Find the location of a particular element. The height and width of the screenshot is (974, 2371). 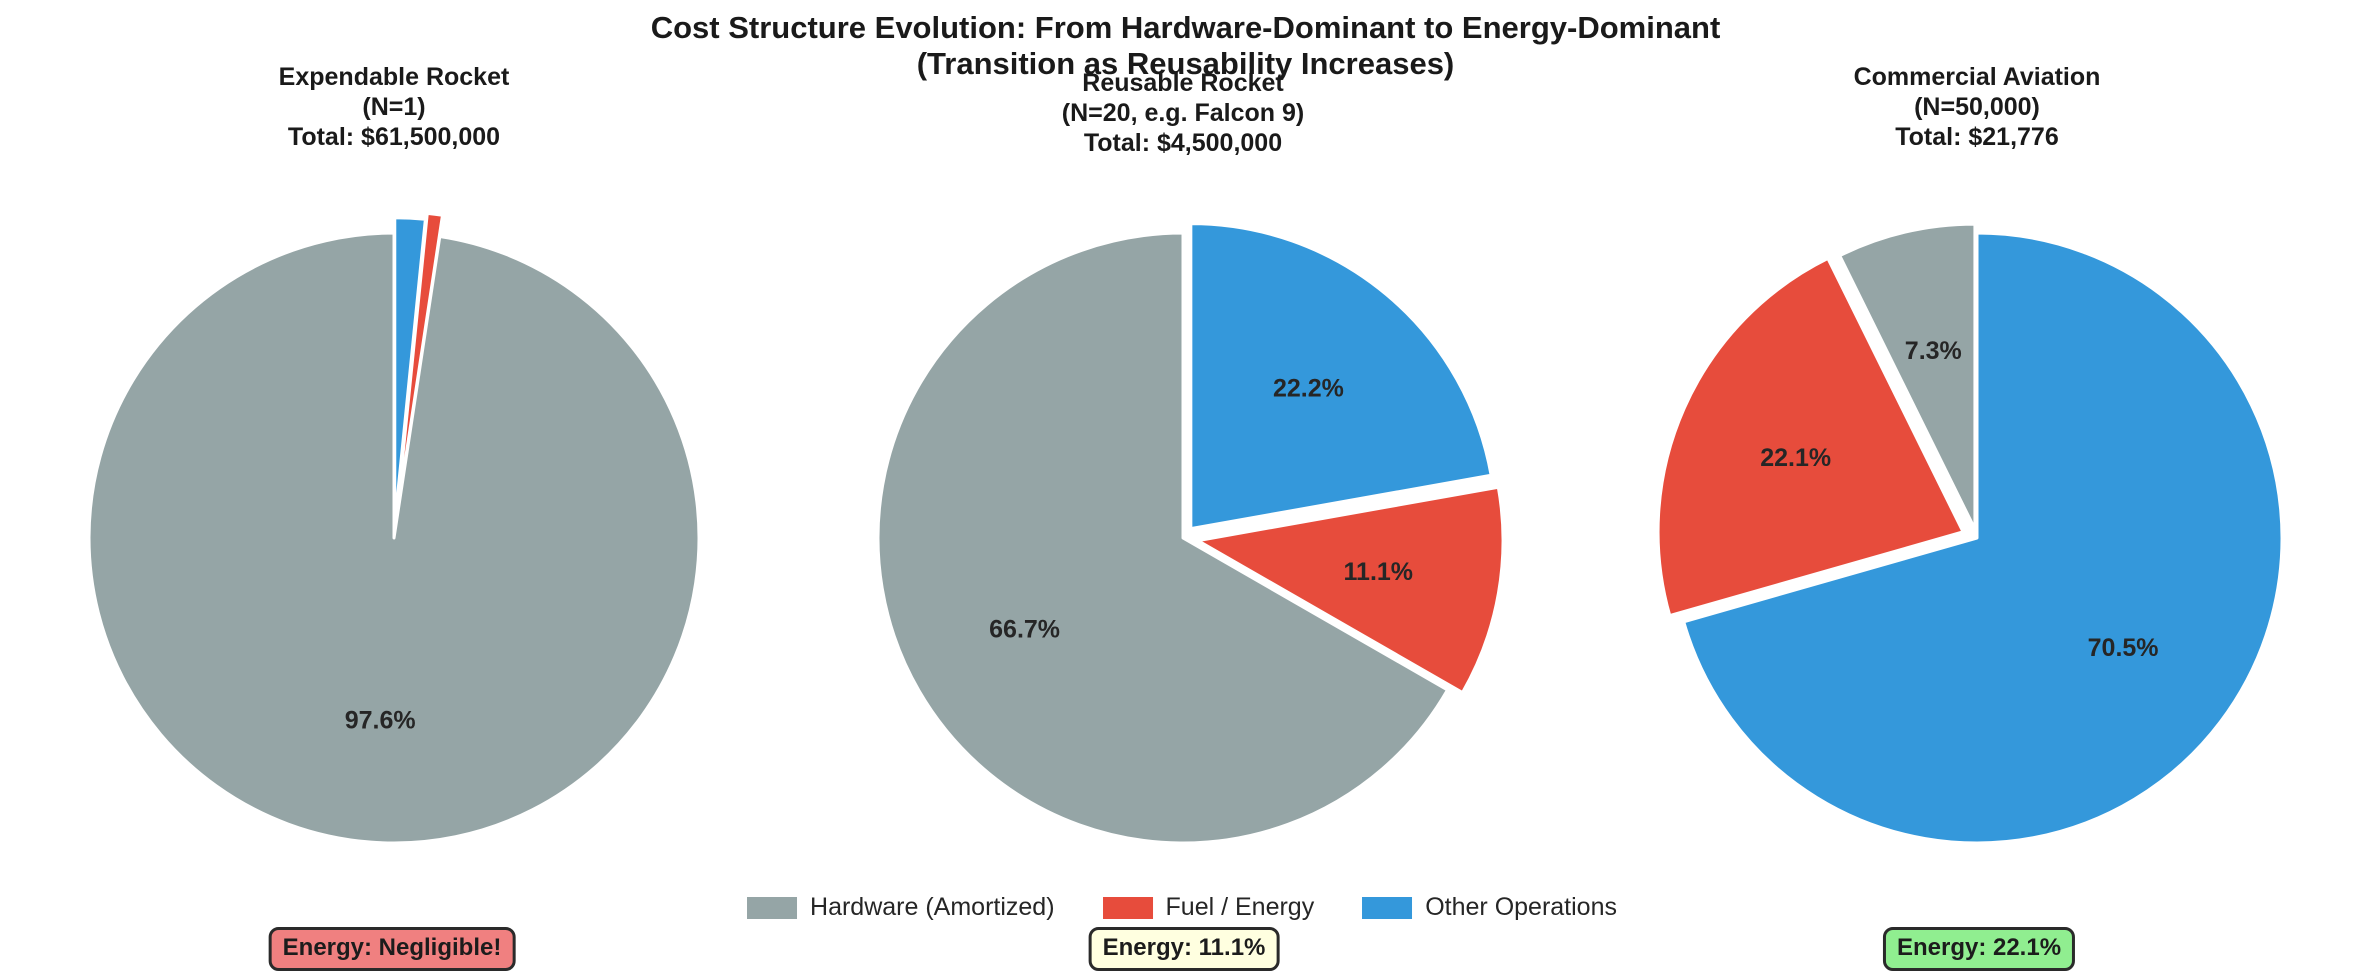

legend-item-fuel: Fuel / Energy is located at coordinates (1208, 907).